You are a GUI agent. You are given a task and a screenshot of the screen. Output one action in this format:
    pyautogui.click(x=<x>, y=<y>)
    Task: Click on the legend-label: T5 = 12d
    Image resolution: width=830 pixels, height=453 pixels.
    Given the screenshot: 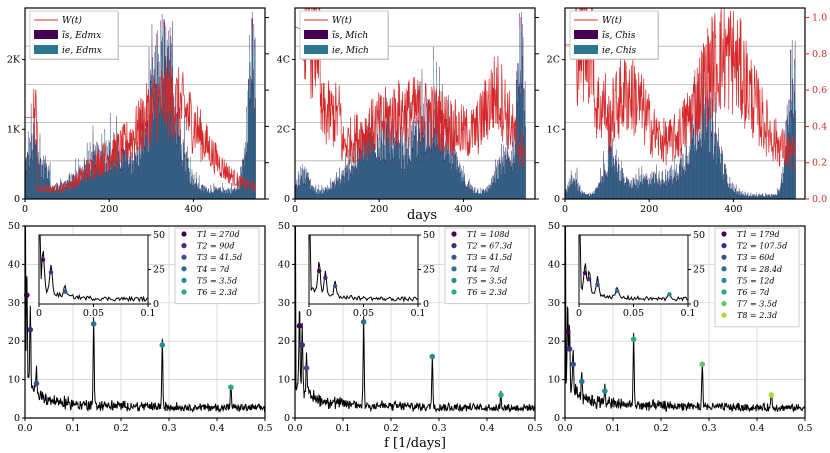 What is the action you would take?
    pyautogui.click(x=756, y=280)
    